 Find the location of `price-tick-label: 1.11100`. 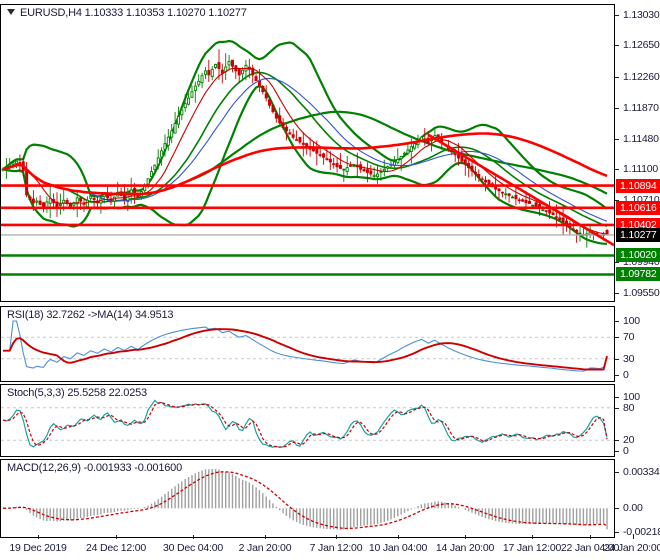

price-tick-label: 1.11100 is located at coordinates (640, 169).